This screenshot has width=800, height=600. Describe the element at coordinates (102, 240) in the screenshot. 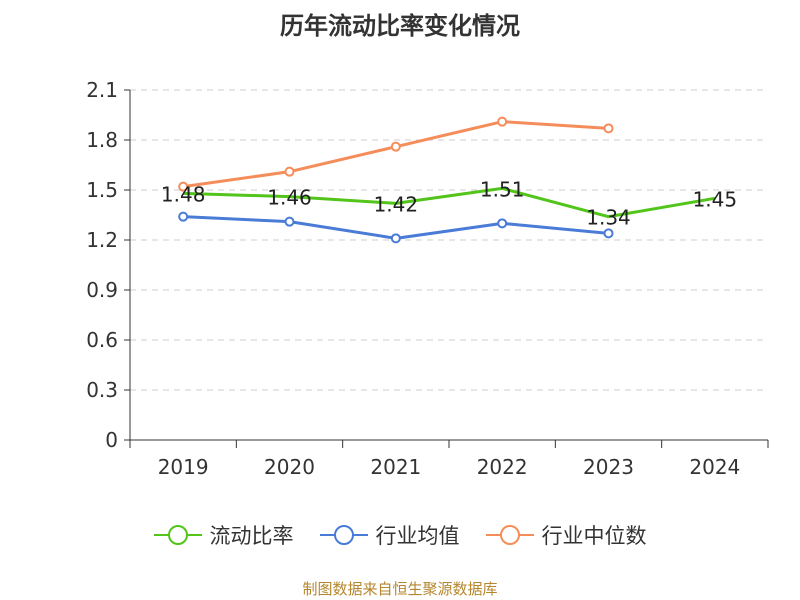

I see `y-tick-label: 1.2` at that location.